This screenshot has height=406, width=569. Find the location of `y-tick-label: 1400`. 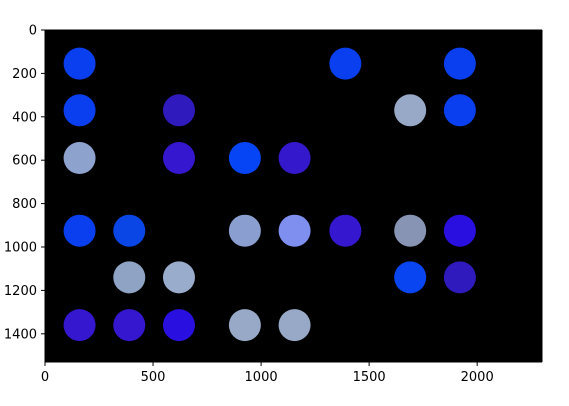

y-tick-label: 1400 is located at coordinates (20, 334).